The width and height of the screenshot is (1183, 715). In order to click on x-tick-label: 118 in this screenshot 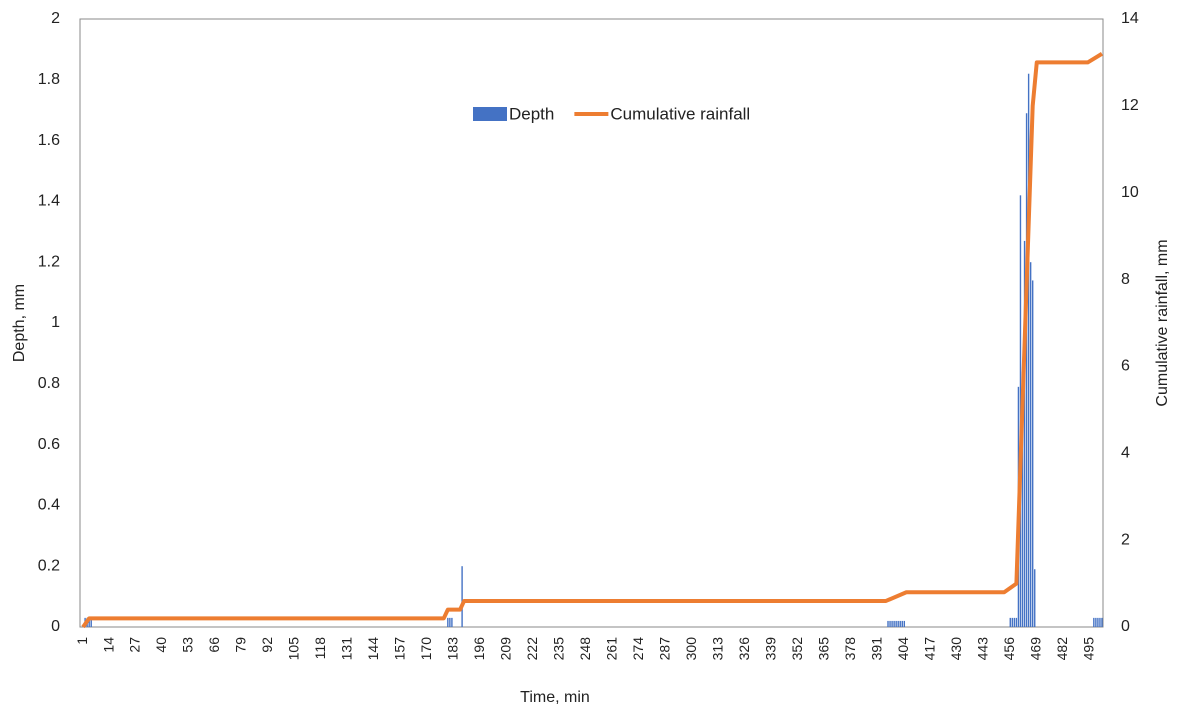, I will do `click(320, 648)`.